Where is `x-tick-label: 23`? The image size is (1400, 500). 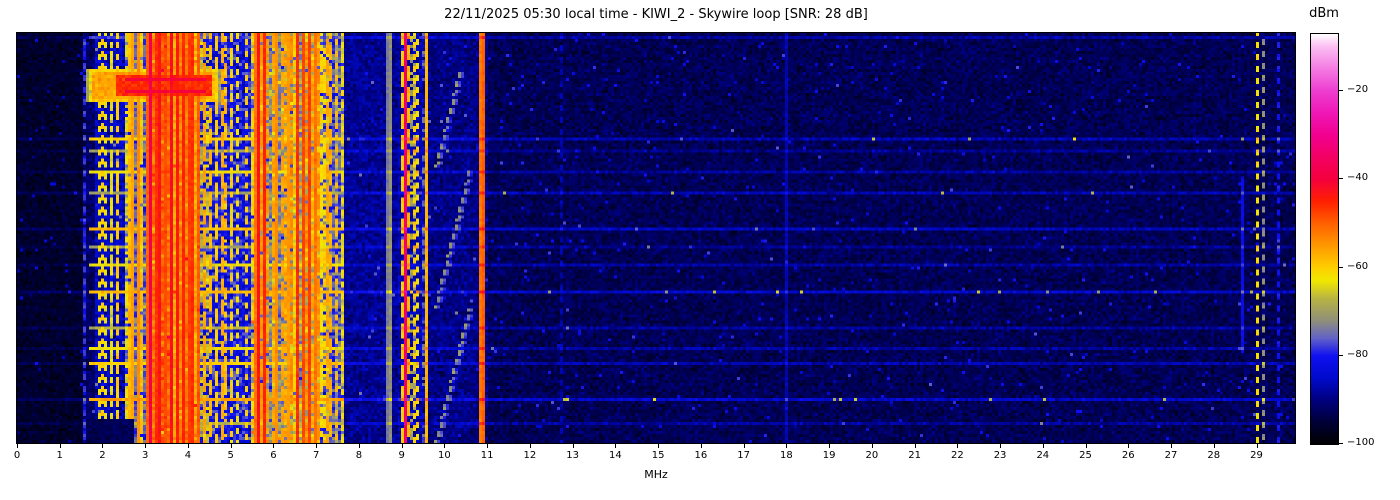 x-tick-label: 23 is located at coordinates (1000, 455).